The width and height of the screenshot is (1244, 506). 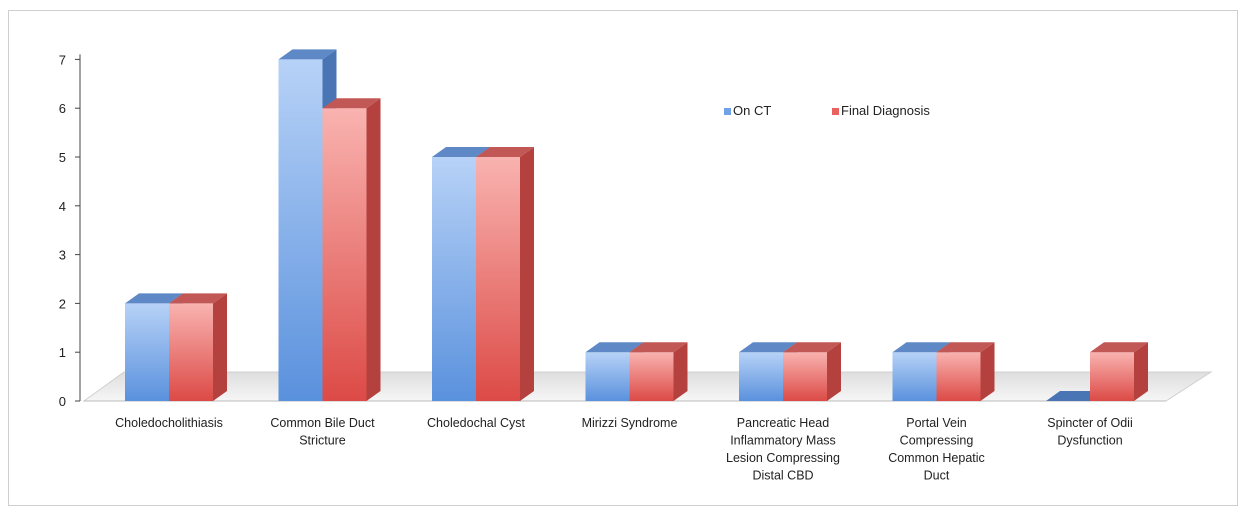 What do you see at coordinates (322, 423) in the screenshot?
I see `category-label: Common Bile Duct` at bounding box center [322, 423].